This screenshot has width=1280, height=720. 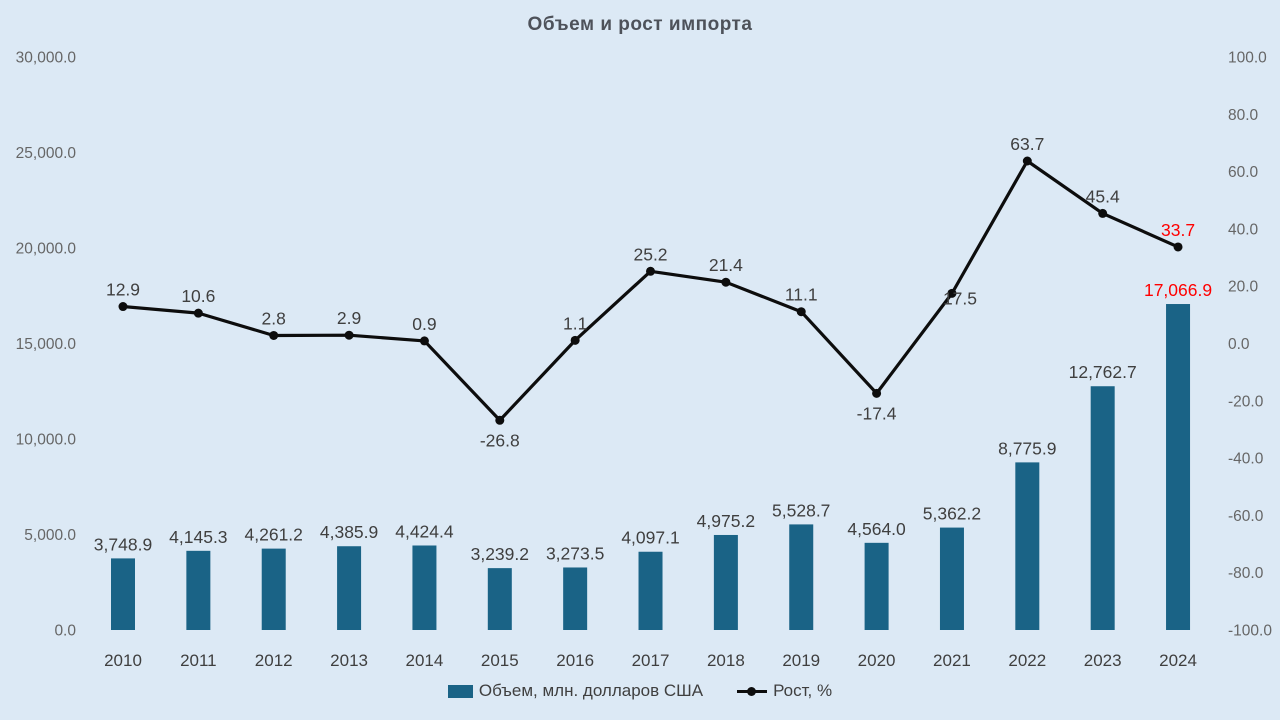 I want to click on volume-bar-label: 5,362.2, so click(x=952, y=514).